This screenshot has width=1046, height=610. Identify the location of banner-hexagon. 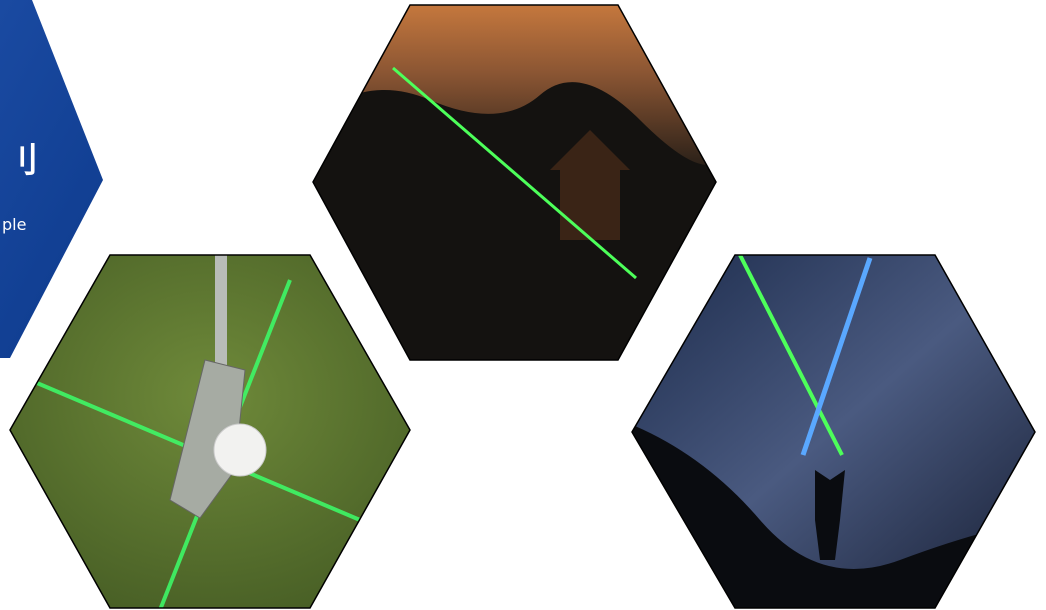
(51, 179).